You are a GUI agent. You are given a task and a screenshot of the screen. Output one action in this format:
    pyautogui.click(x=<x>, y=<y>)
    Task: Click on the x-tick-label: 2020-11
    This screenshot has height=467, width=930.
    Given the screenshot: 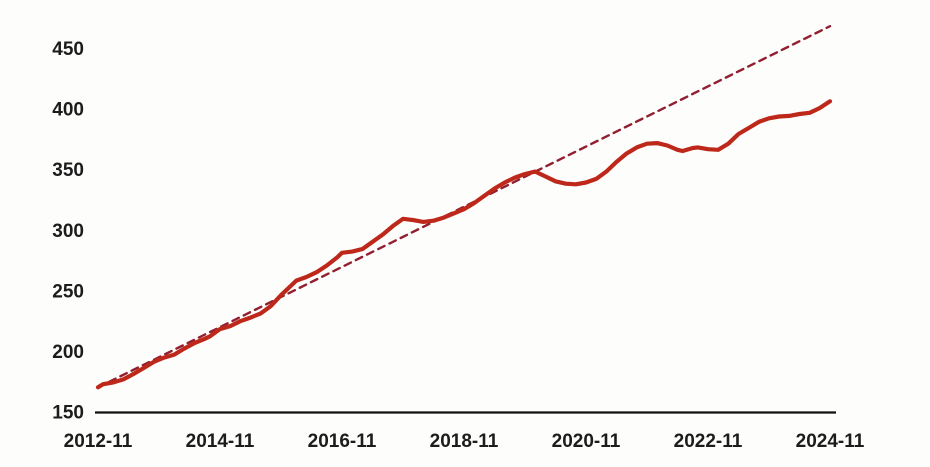 What is the action you would take?
    pyautogui.click(x=586, y=441)
    